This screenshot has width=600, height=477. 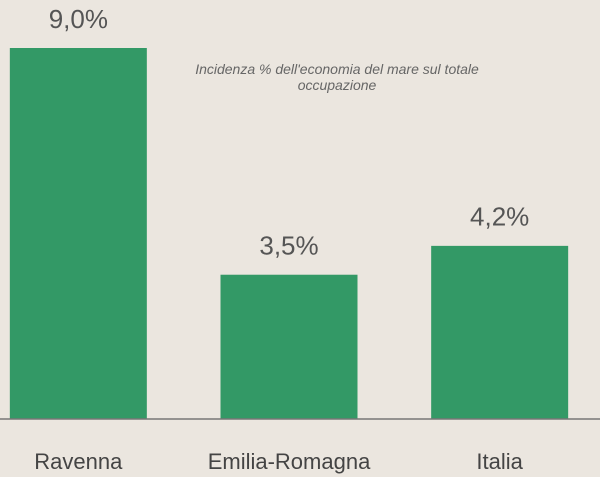 I want to click on value-label: 3,5%, so click(x=288, y=246).